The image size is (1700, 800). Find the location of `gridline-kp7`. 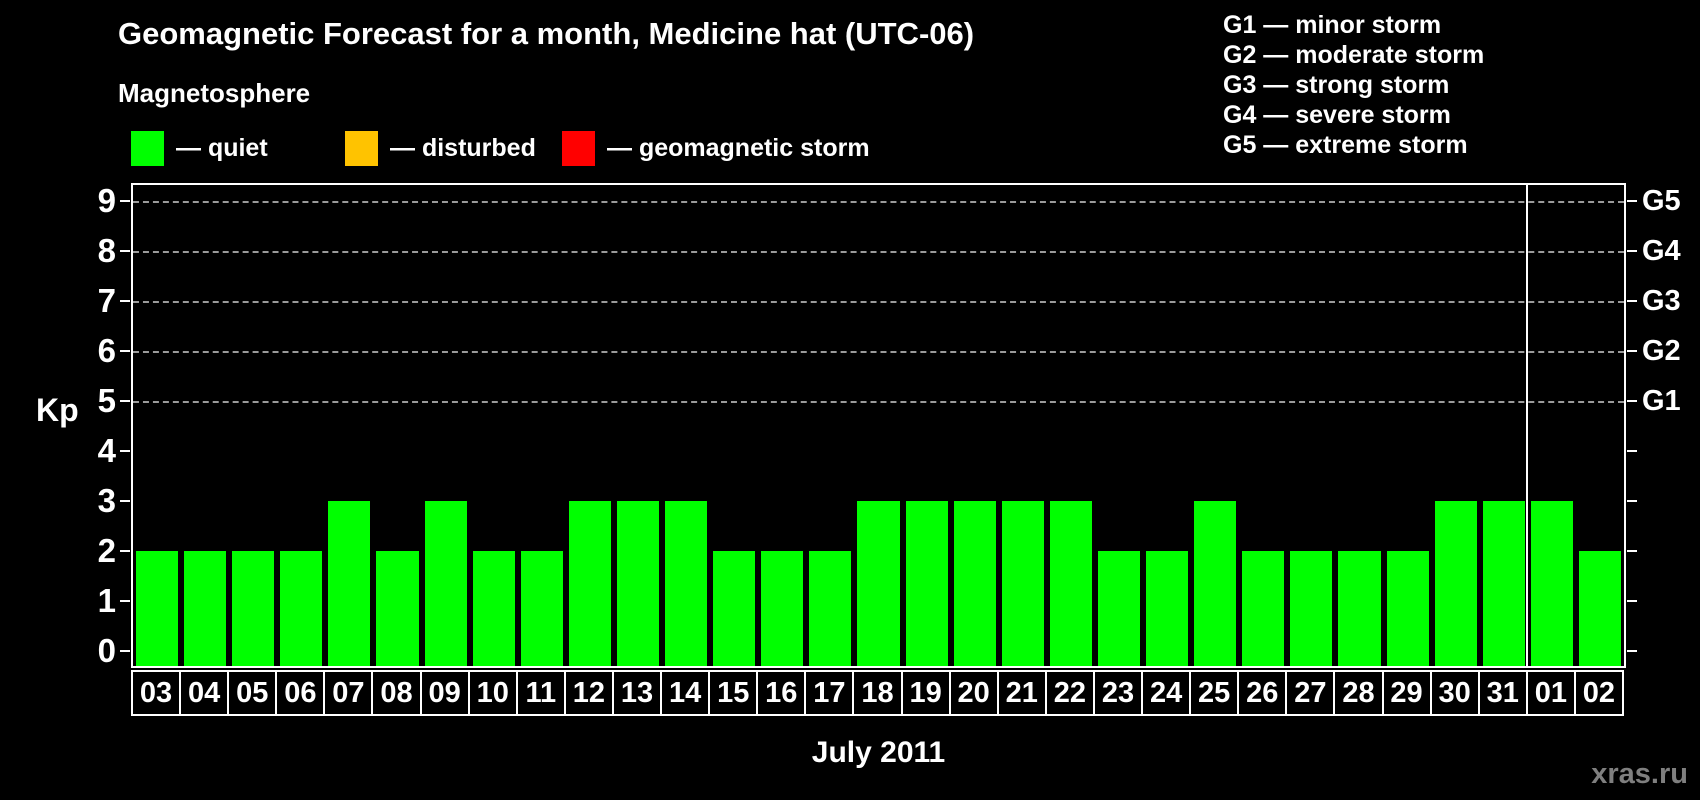

gridline-kp7 is located at coordinates (878, 302).